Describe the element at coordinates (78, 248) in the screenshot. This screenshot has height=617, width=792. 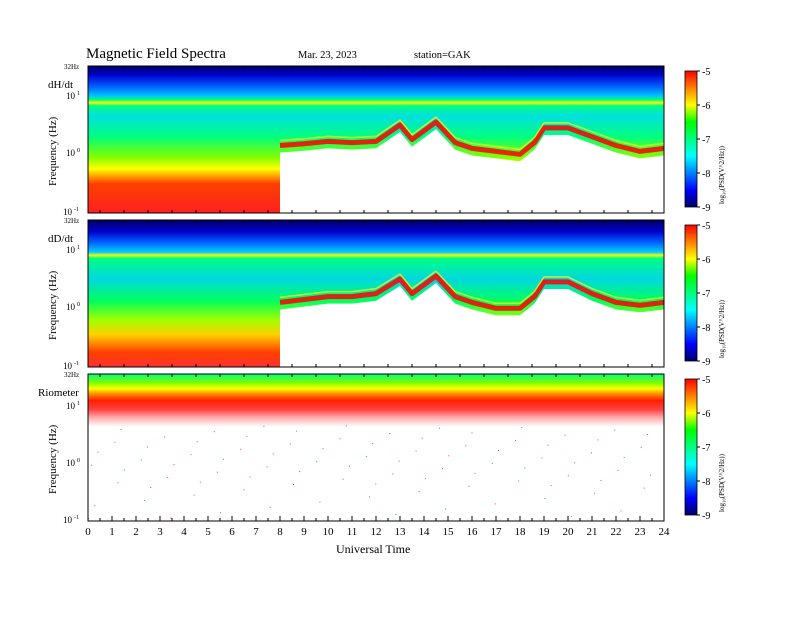
I see `ytick-exp-dddt-1: 1` at that location.